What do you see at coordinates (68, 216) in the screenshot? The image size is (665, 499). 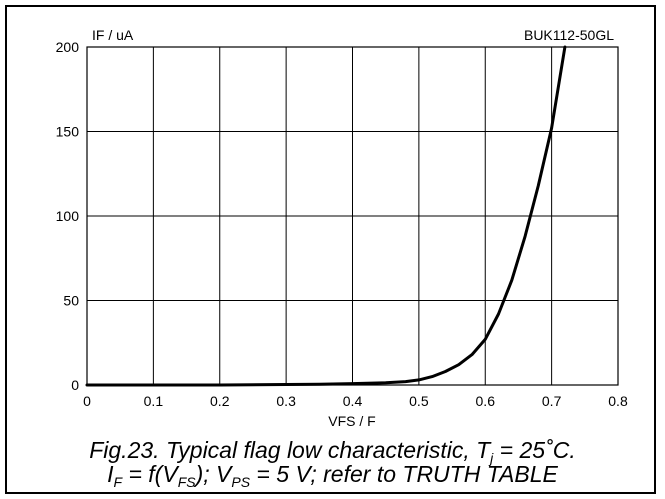 I see `y-tick-label: 100` at bounding box center [68, 216].